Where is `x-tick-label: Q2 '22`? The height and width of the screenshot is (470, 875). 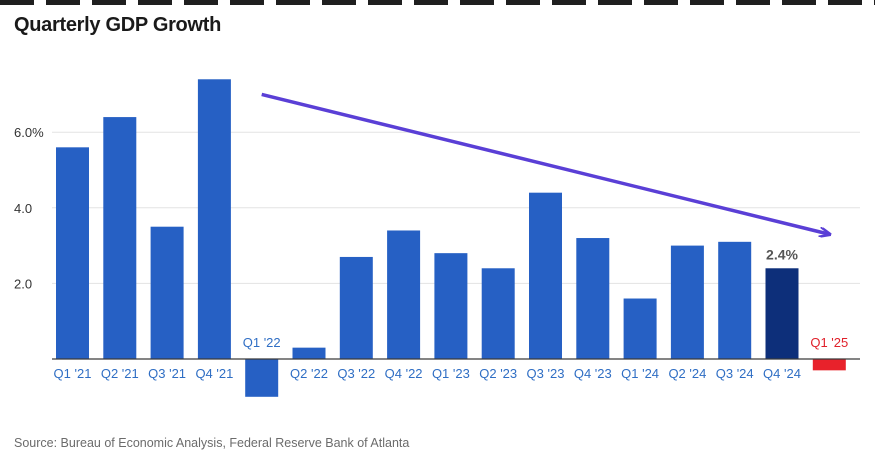 x-tick-label: Q2 '22 is located at coordinates (309, 373).